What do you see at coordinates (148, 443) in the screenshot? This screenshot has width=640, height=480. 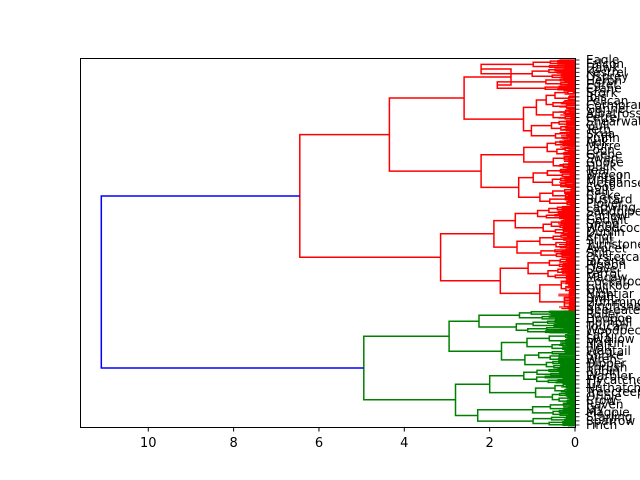 I see `x-tick-label: 10` at bounding box center [148, 443].